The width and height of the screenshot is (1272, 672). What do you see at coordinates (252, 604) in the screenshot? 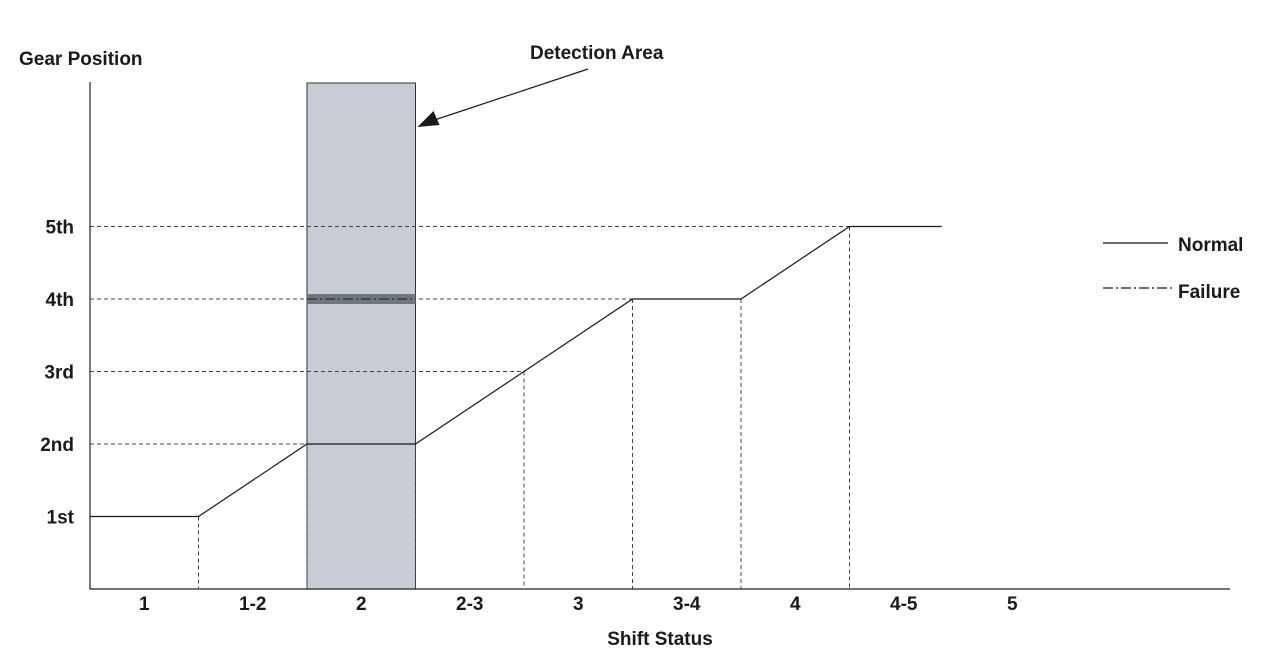
I see `x-tick-label: 1-2` at bounding box center [252, 604].